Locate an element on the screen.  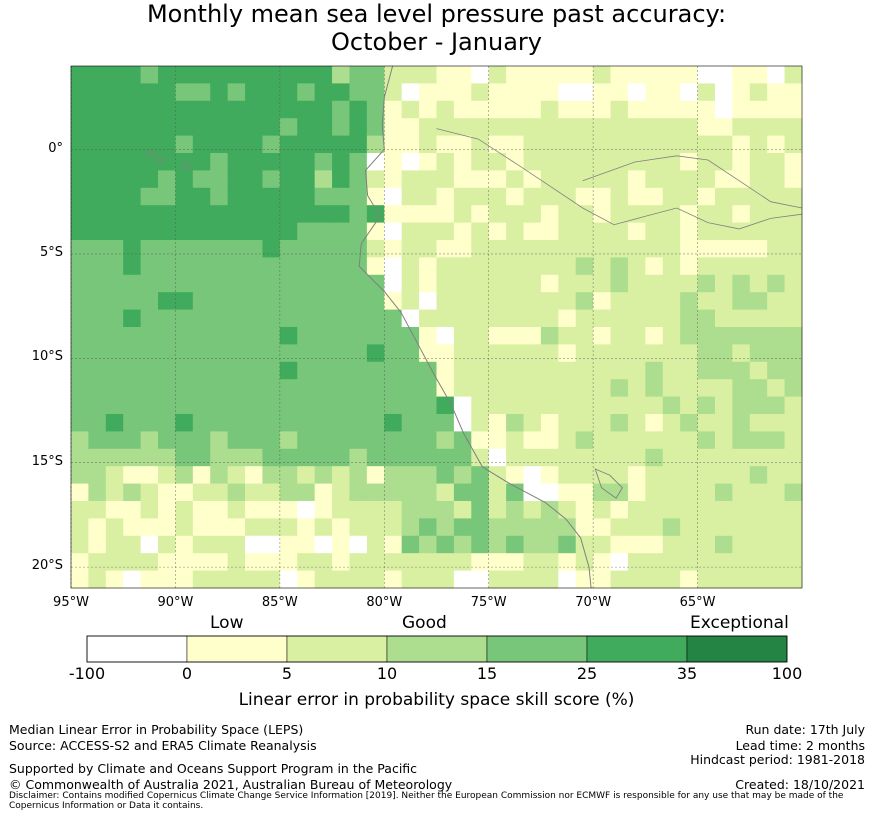
colorbar-segment is located at coordinates (637, 649).